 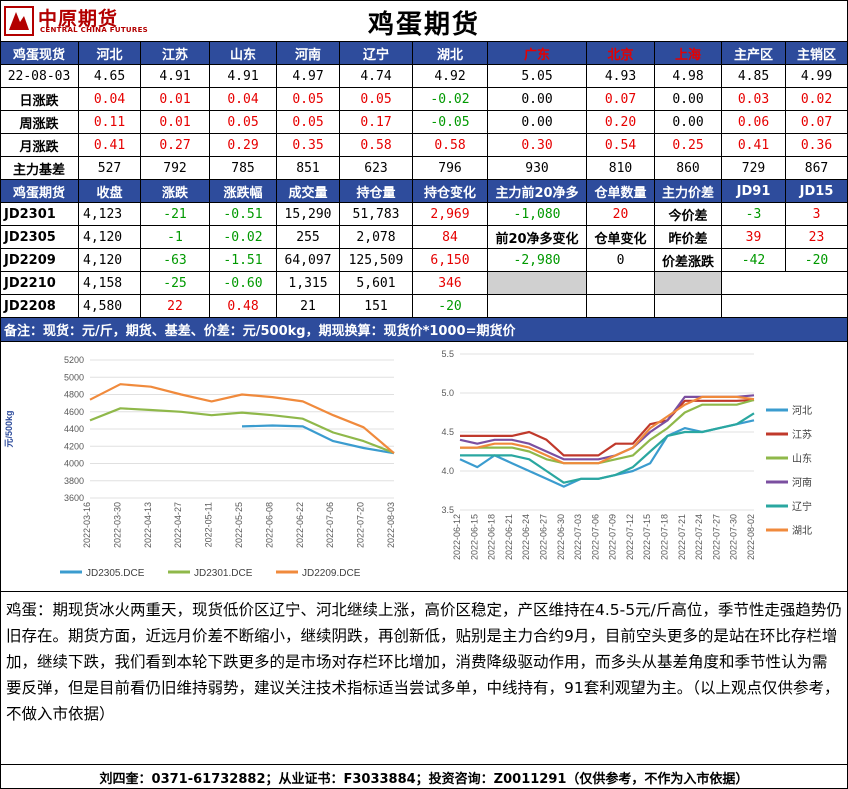 What do you see at coordinates (492, 537) in the screenshot?
I see `x-tick-label: 2022-06-18` at bounding box center [492, 537].